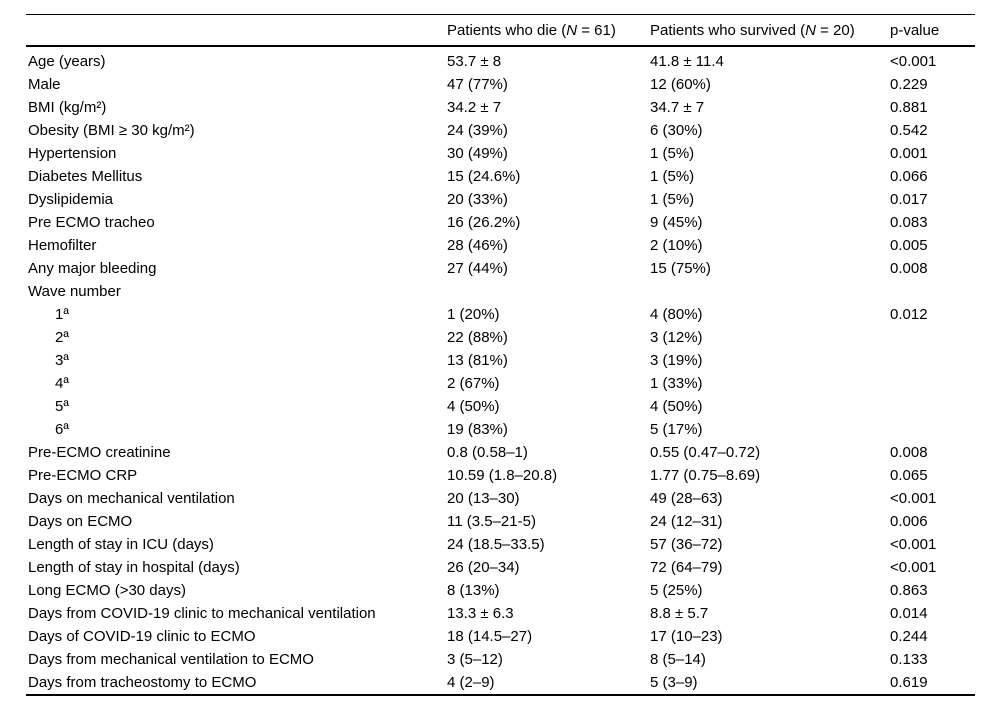  What do you see at coordinates (548, 30) in the screenshot?
I see `col-header-patients-died: Patients who die (N = 61)` at bounding box center [548, 30].